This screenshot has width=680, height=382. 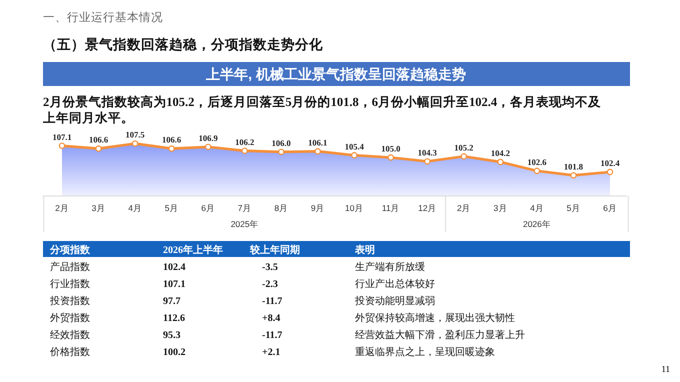 What do you see at coordinates (244, 224) in the screenshot?
I see `annotation: 2025年` at bounding box center [244, 224].